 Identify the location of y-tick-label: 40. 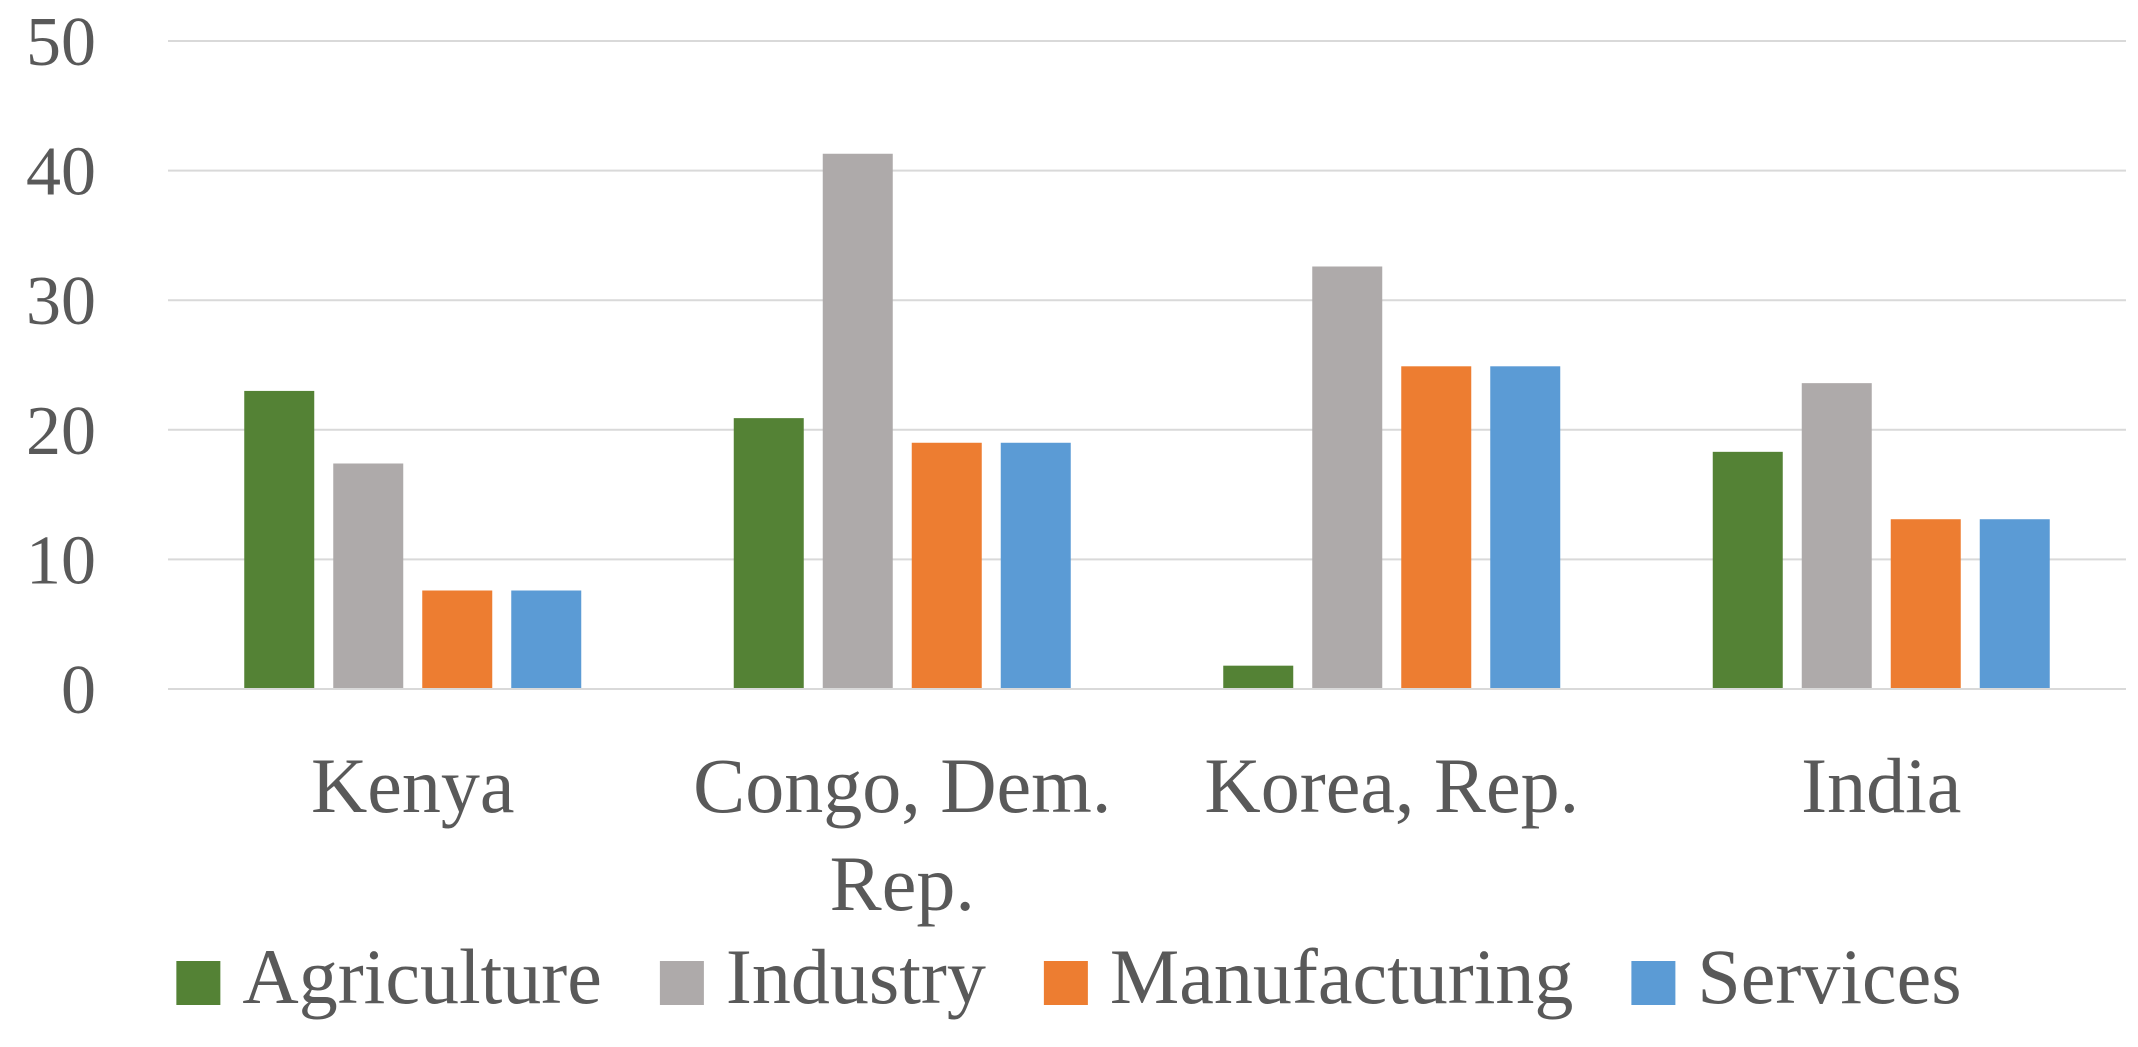
(61, 172).